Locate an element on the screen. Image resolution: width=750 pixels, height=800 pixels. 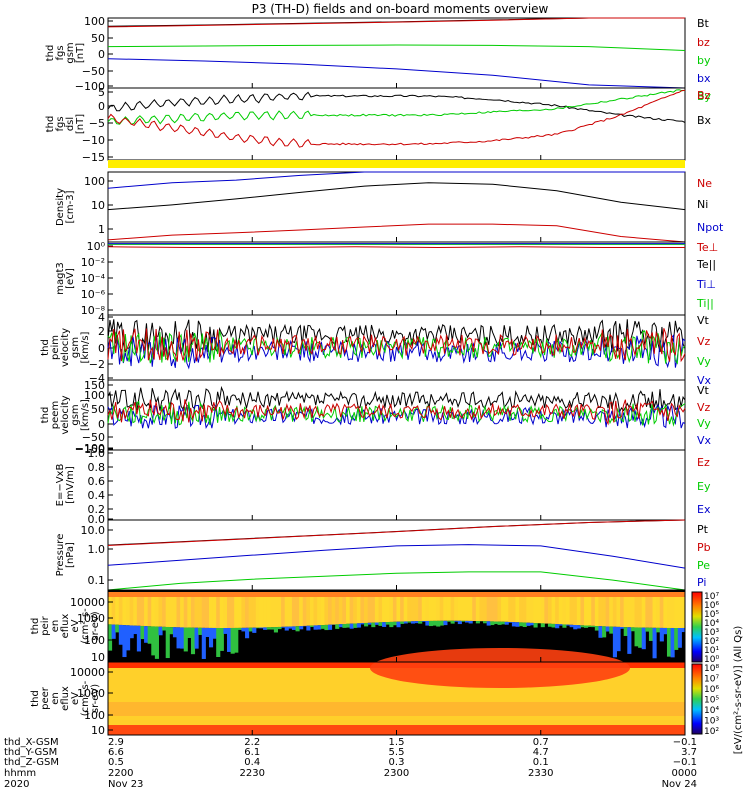
bottom-axis-value: 4.7 is located at coordinates (541, 752).